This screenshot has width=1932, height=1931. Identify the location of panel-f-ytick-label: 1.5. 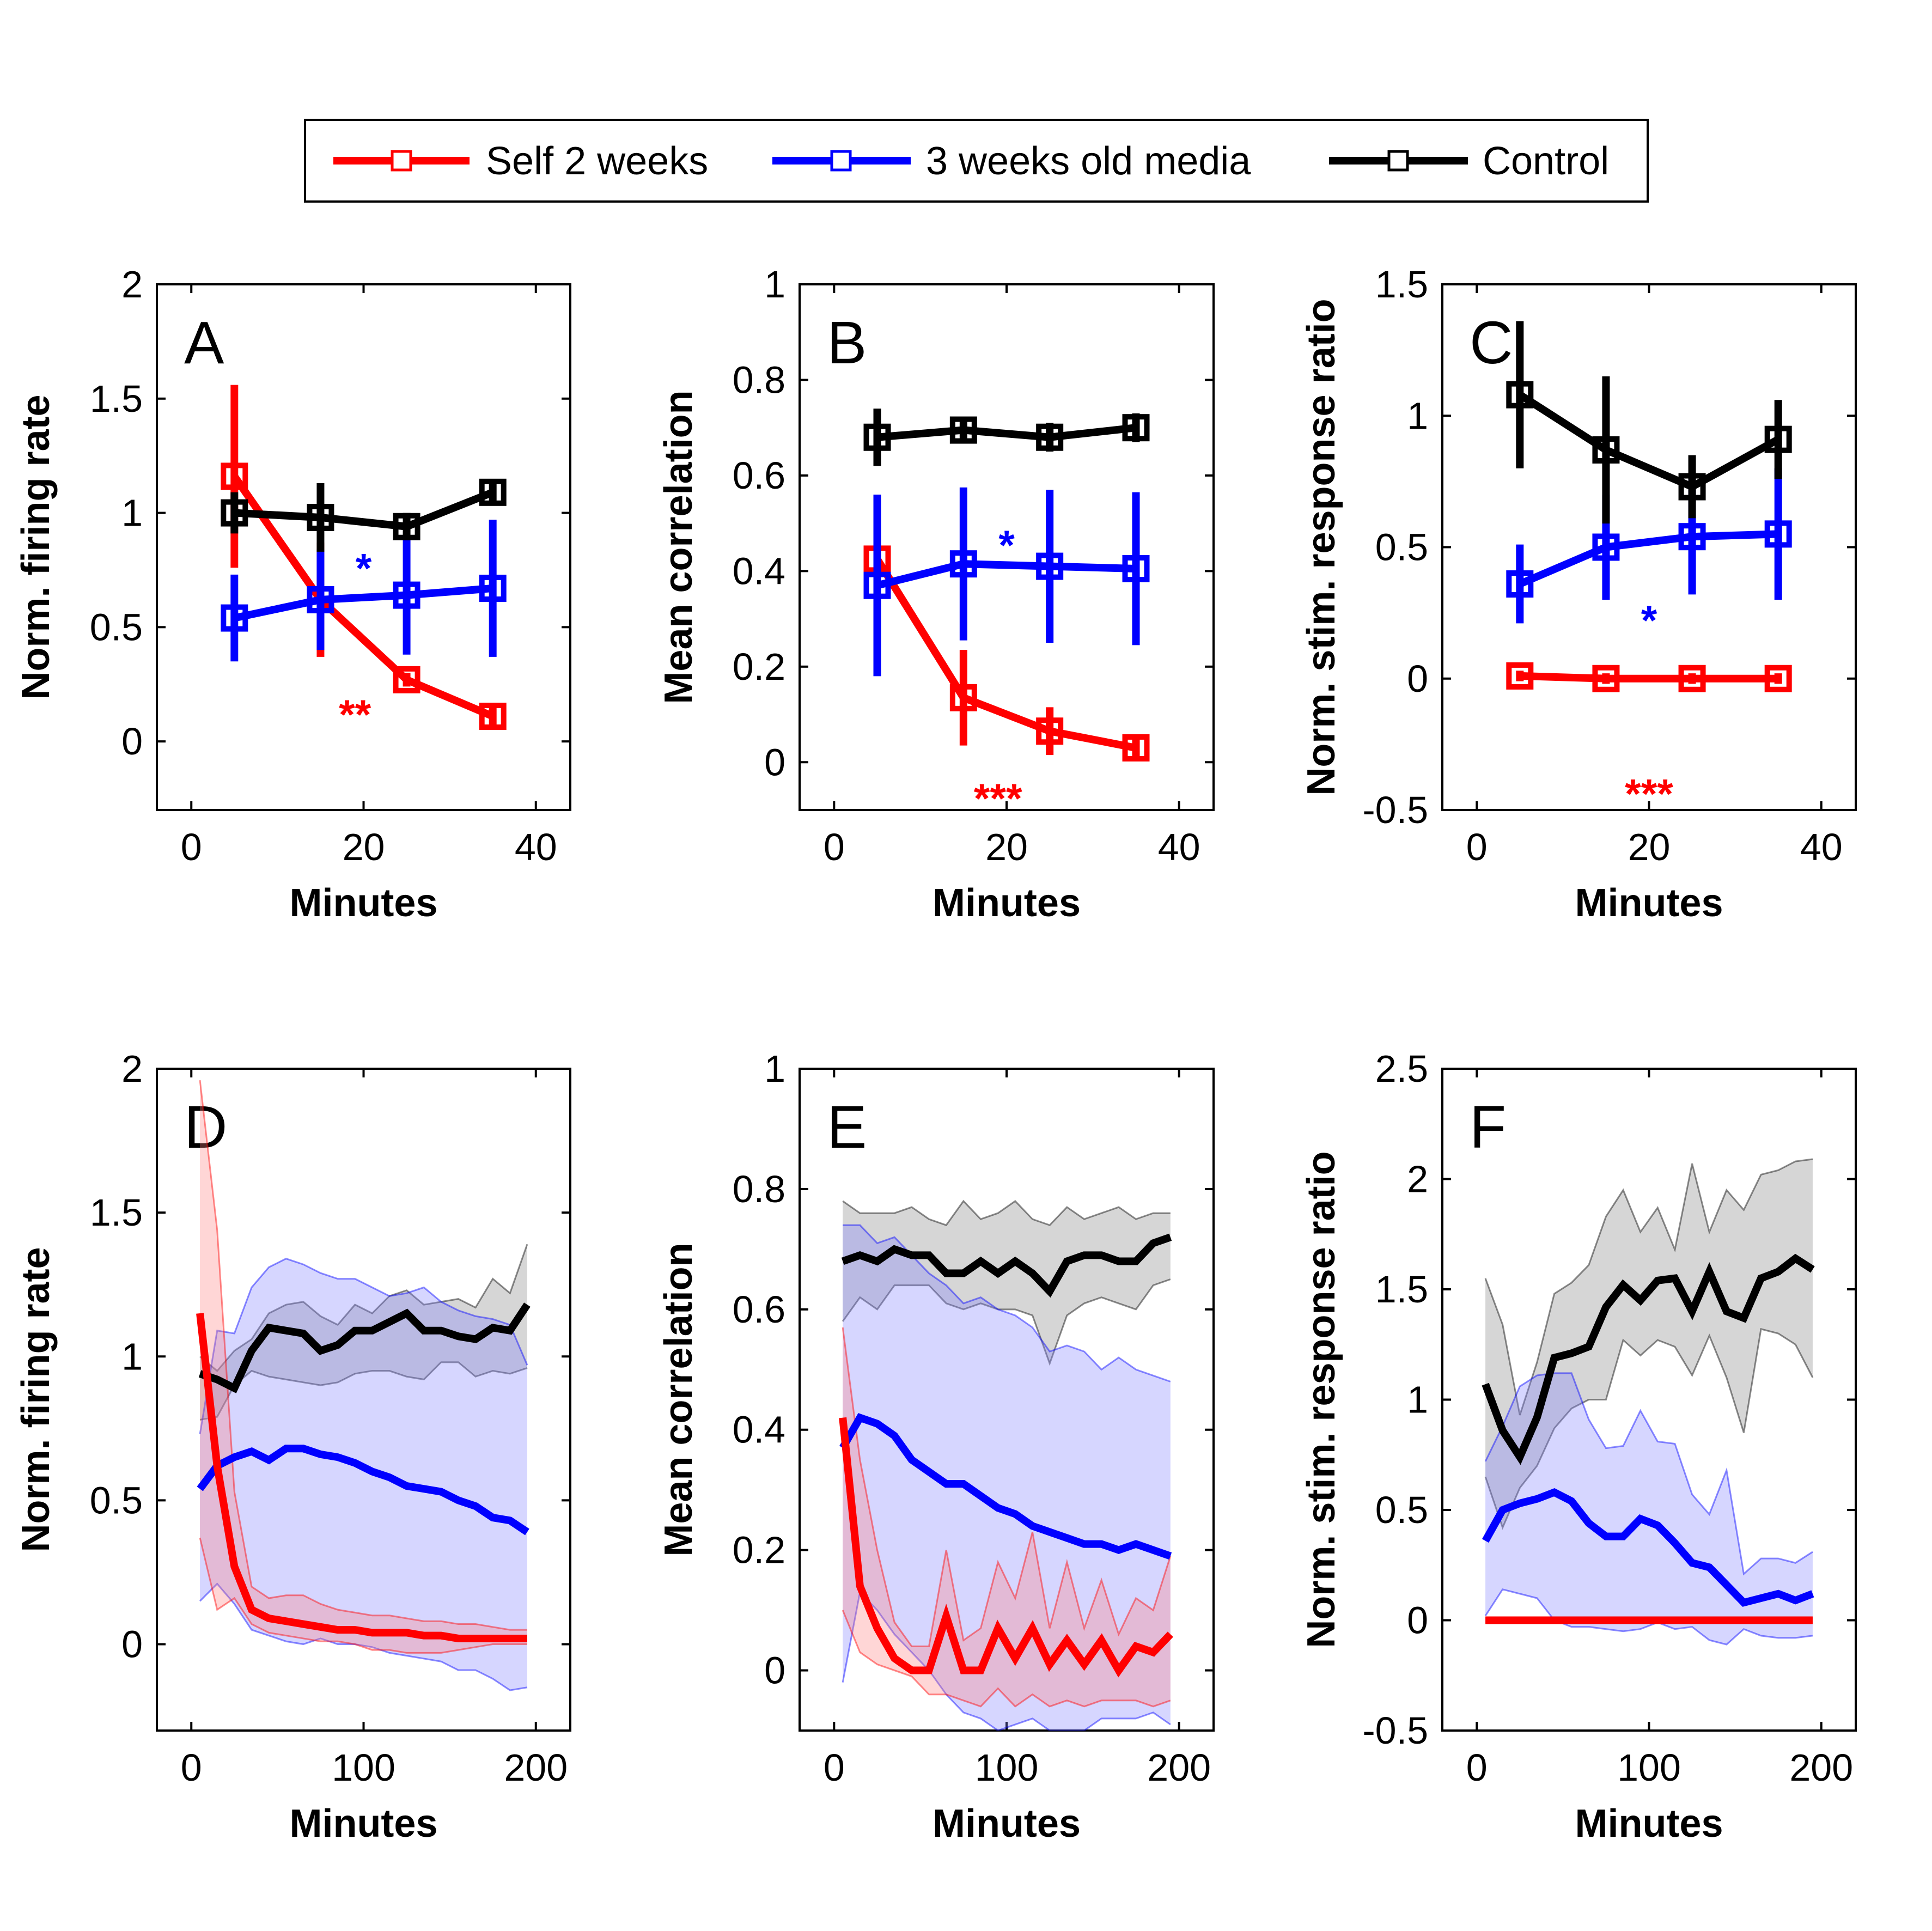
(1402, 1289).